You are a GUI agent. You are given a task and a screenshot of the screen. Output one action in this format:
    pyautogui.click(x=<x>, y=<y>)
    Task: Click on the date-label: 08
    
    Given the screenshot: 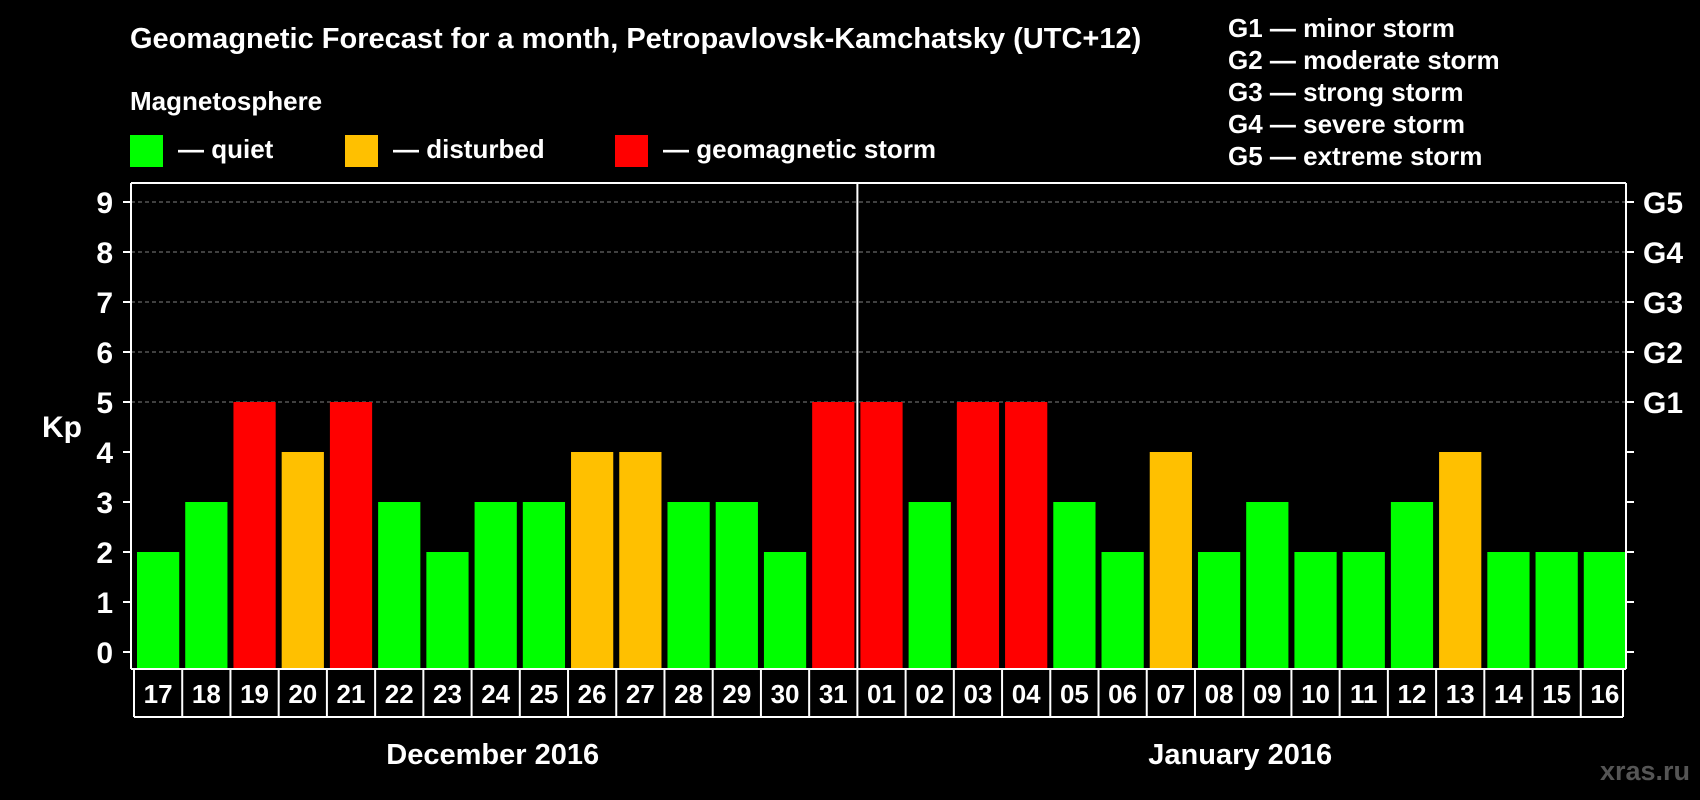 What is the action you would take?
    pyautogui.click(x=1219, y=694)
    